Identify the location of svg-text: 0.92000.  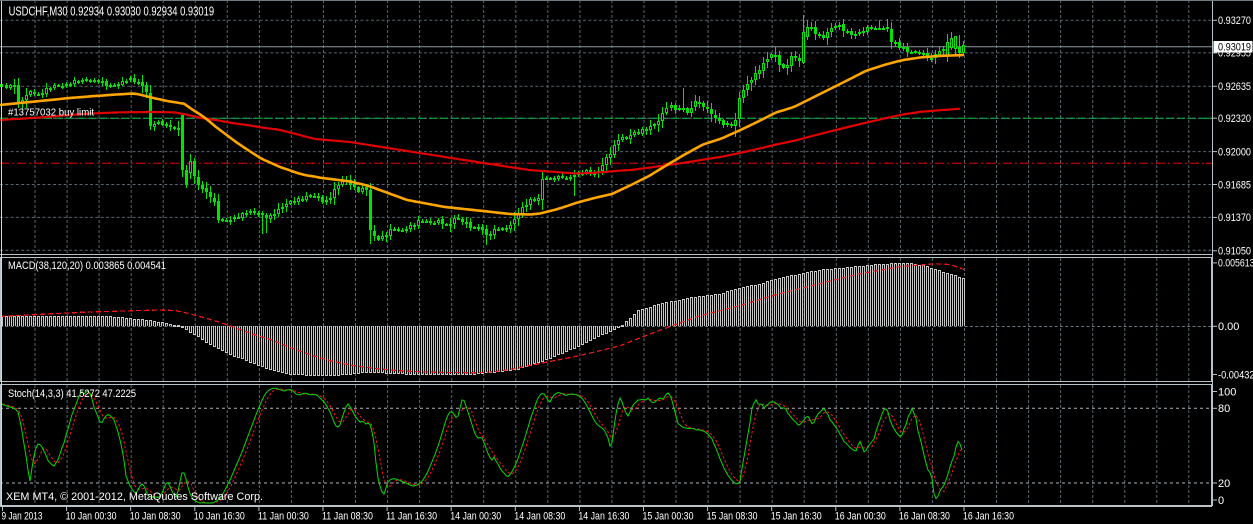
(1234, 152).